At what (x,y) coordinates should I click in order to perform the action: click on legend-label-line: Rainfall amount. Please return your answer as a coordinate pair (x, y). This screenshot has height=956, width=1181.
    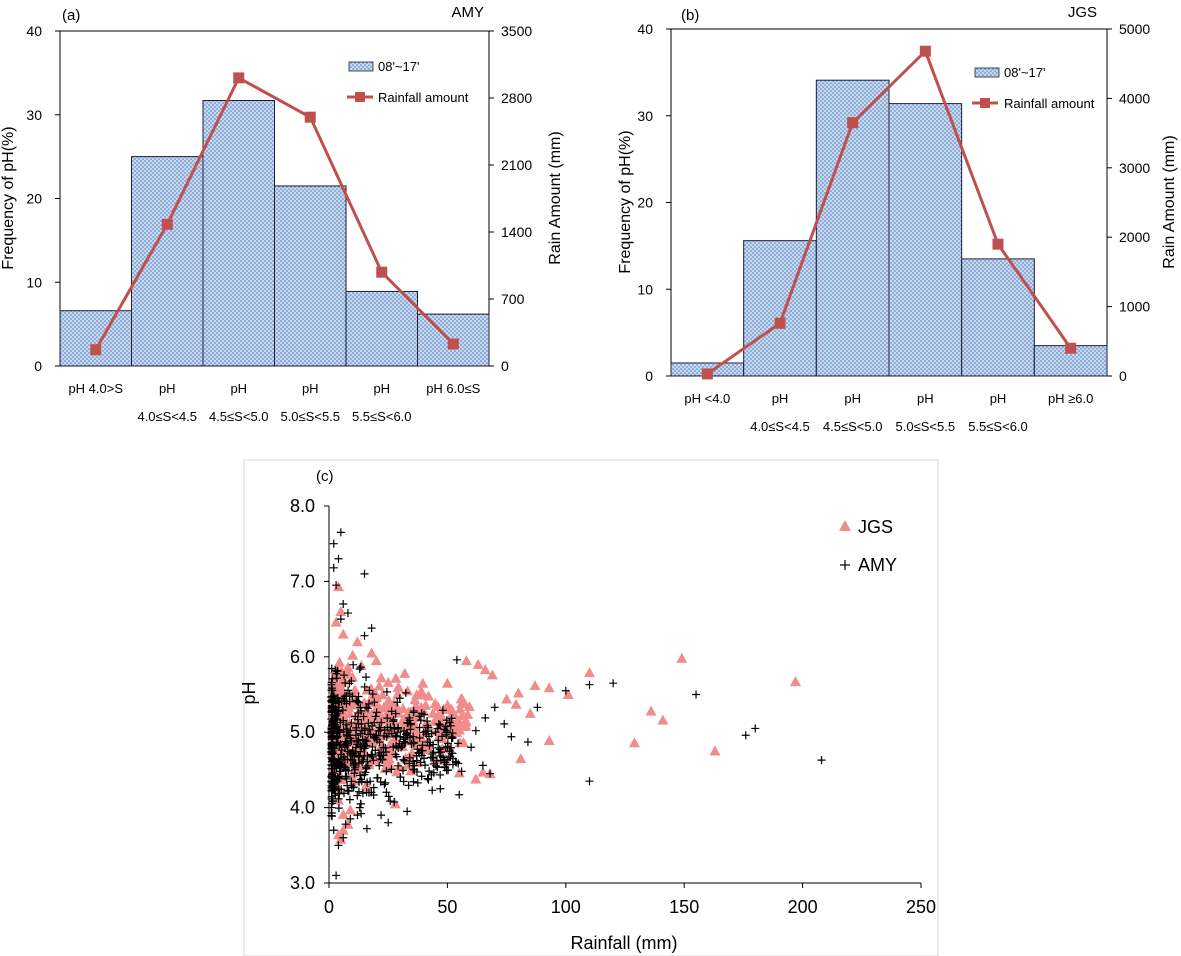
    Looking at the image, I should click on (1049, 103).